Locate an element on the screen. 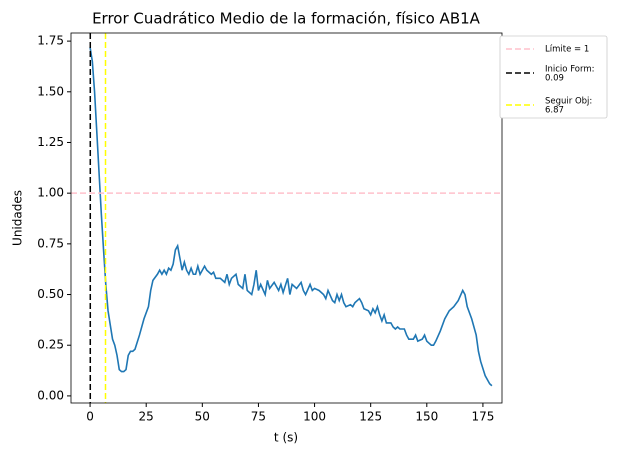  y-tick-label: 0.25 is located at coordinates (50, 345).